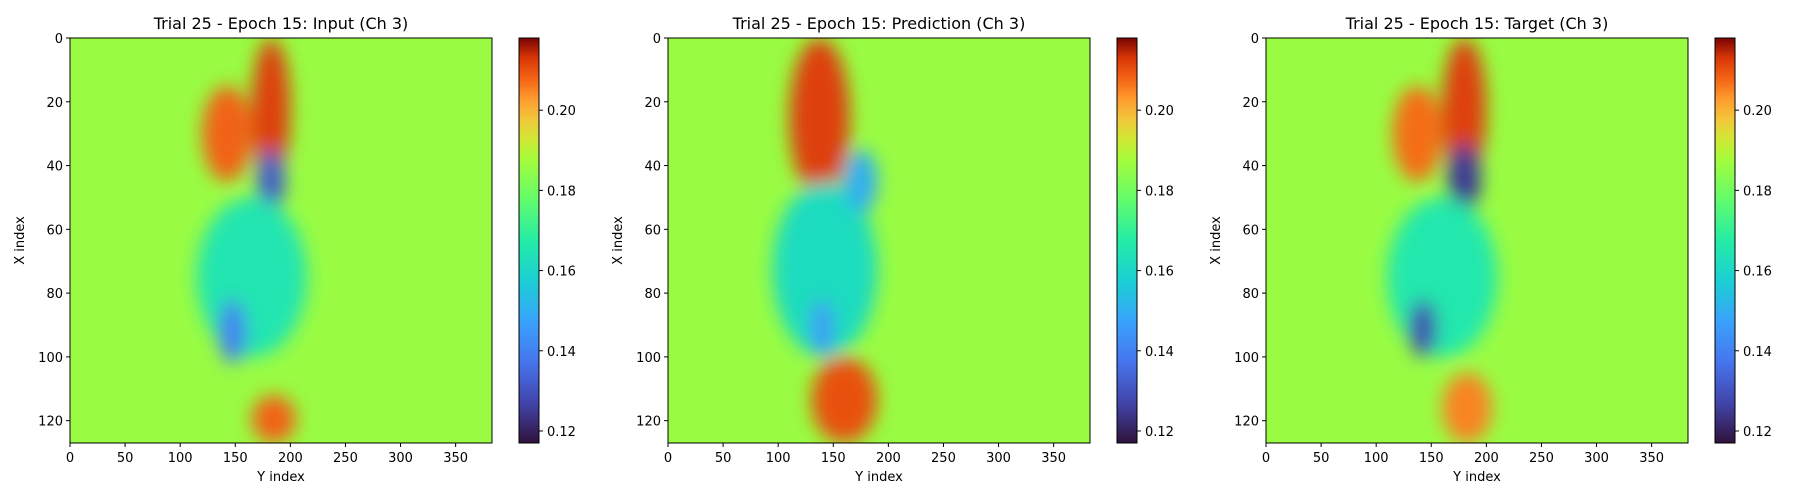 The image size is (1800, 500). What do you see at coordinates (879, 23) in the screenshot?
I see `chart-title: Trial 25 - Epoch 15: Prediction (Ch 3)` at bounding box center [879, 23].